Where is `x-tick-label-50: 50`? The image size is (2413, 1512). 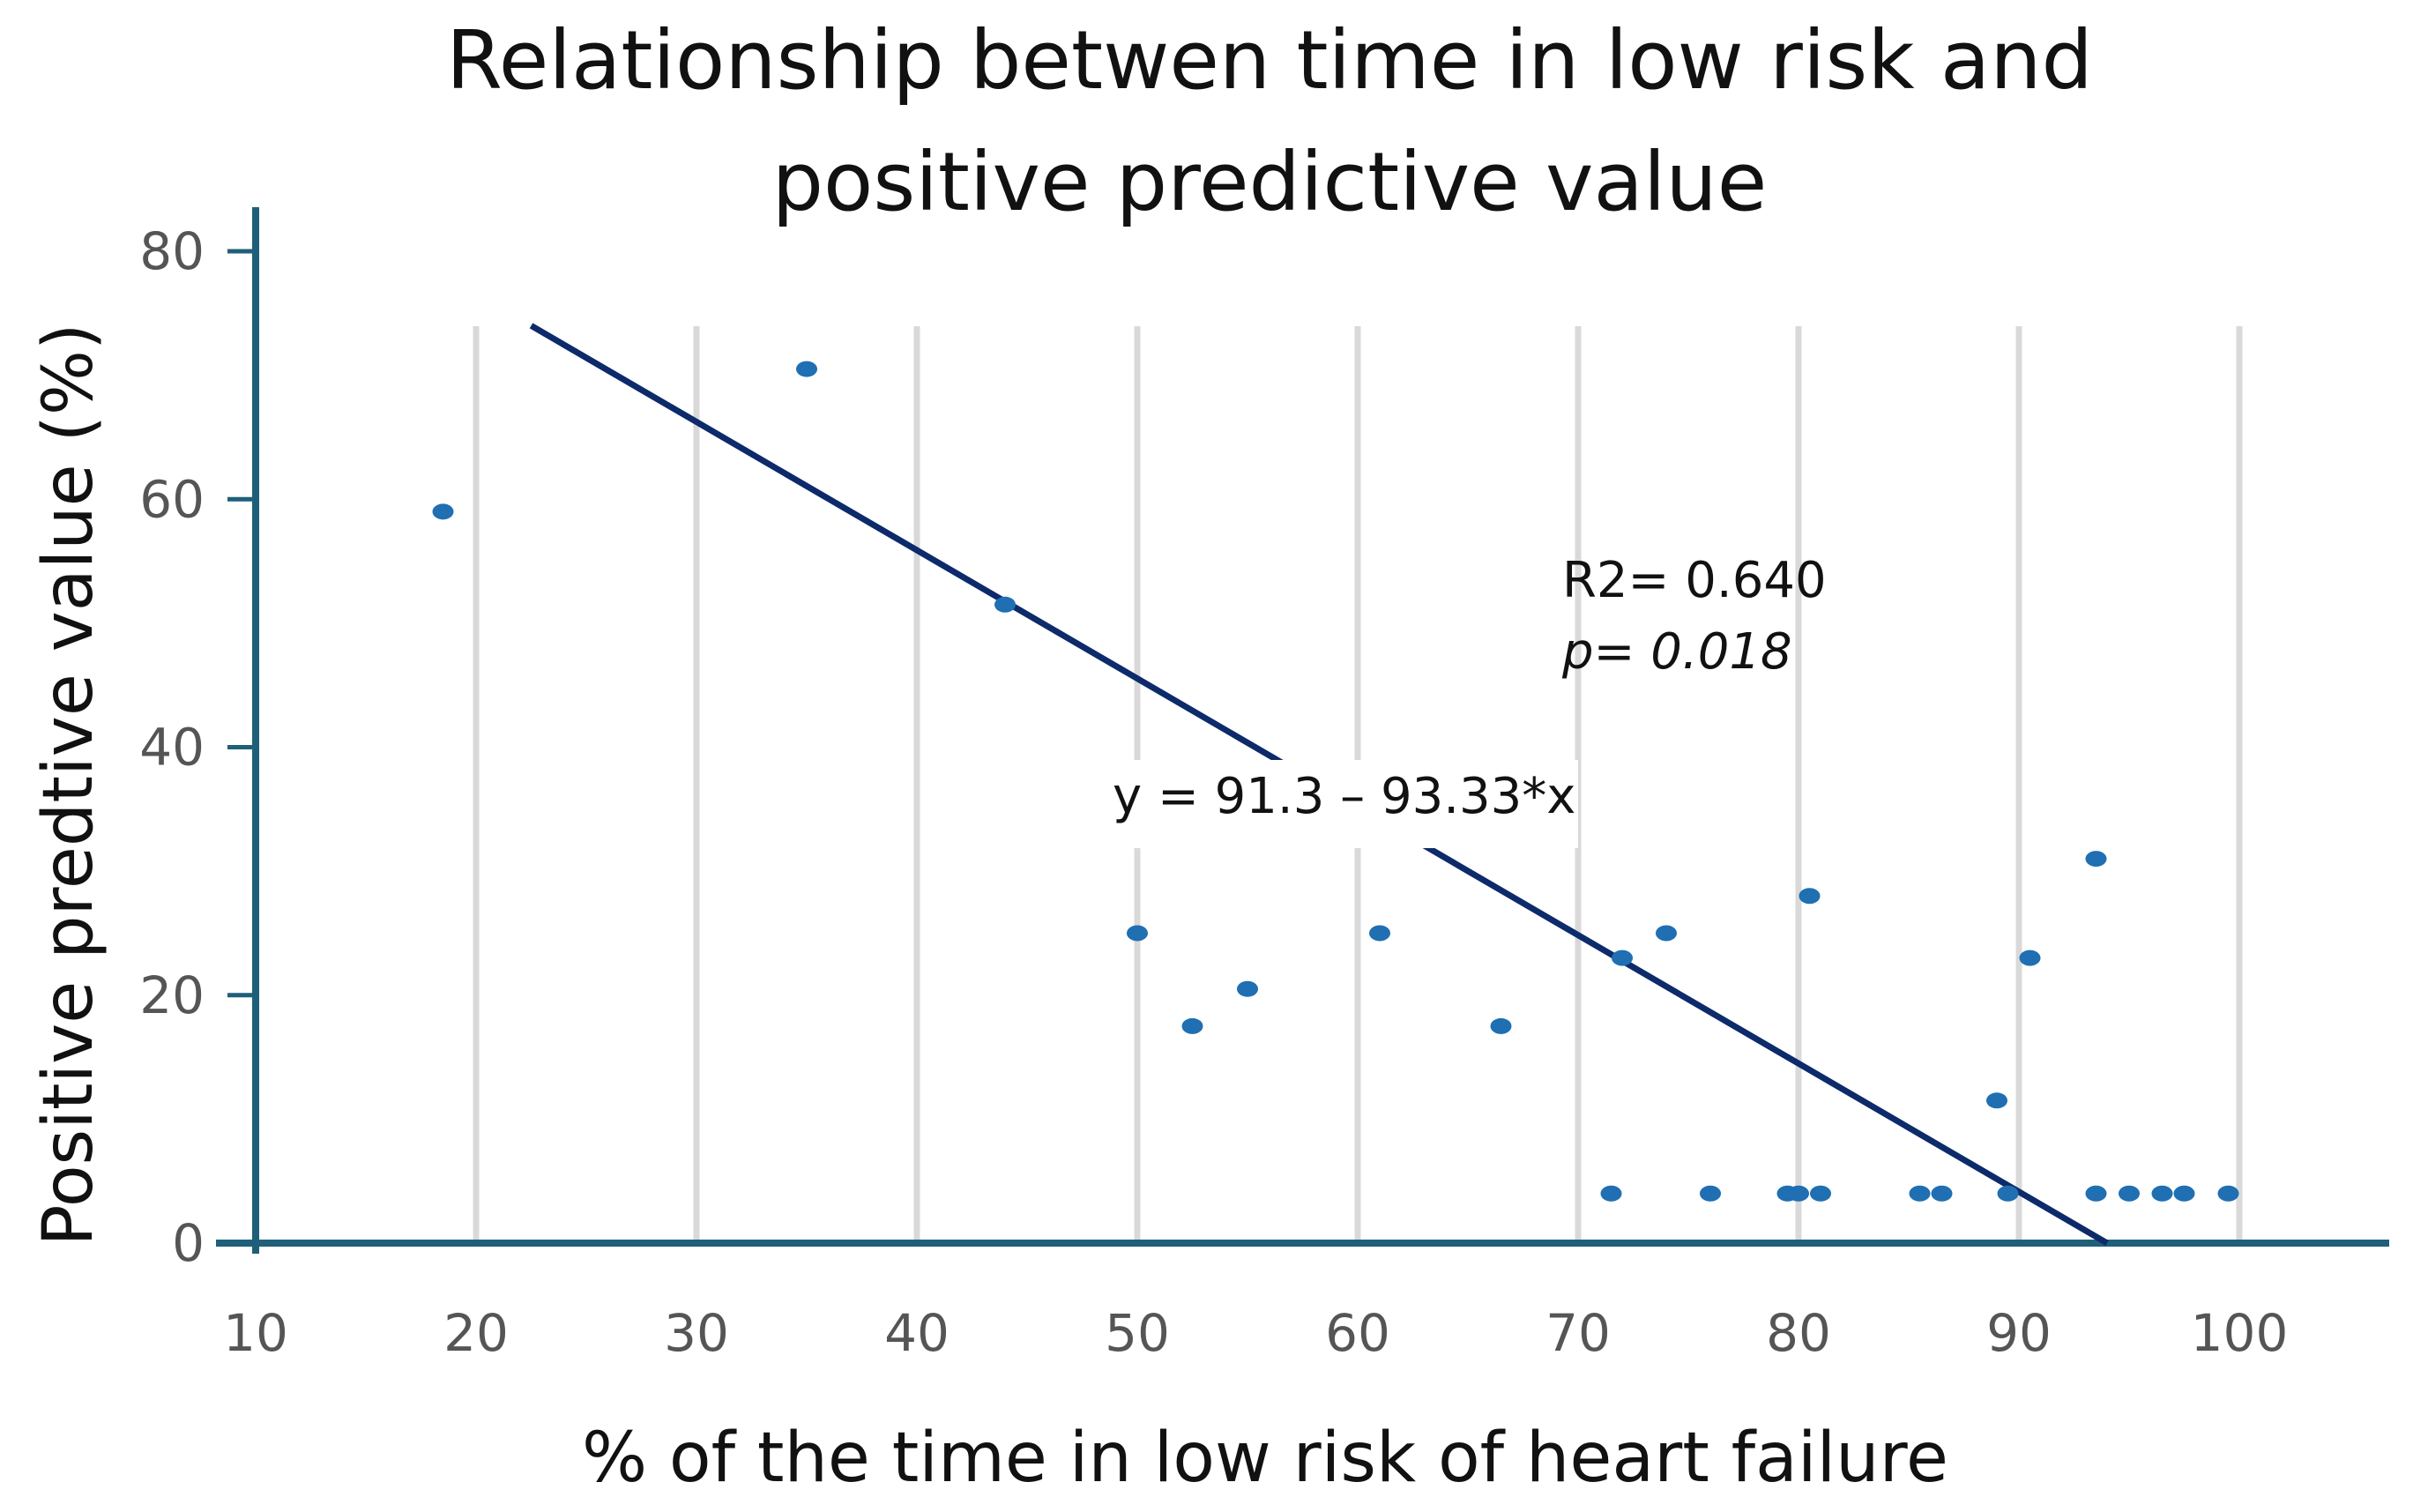 x-tick-label-50: 50 is located at coordinates (1138, 1333).